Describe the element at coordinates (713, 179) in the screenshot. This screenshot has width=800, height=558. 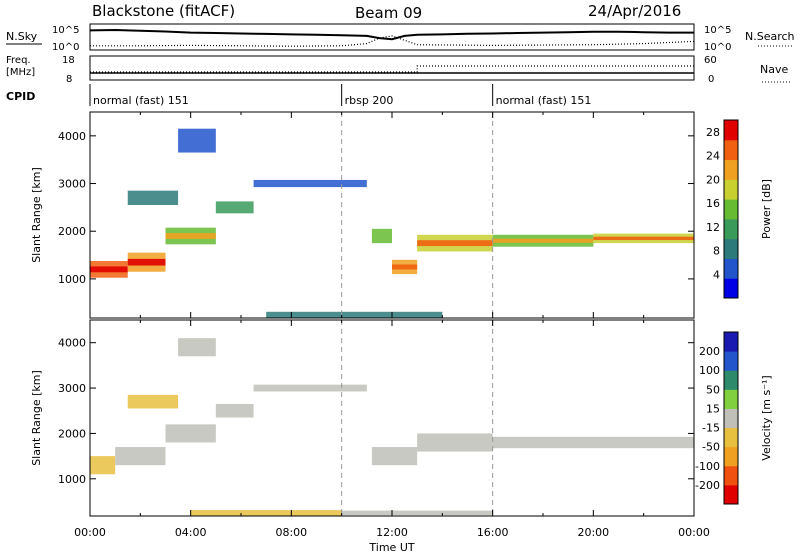
I see `colorbar-tick-label: 20` at that location.